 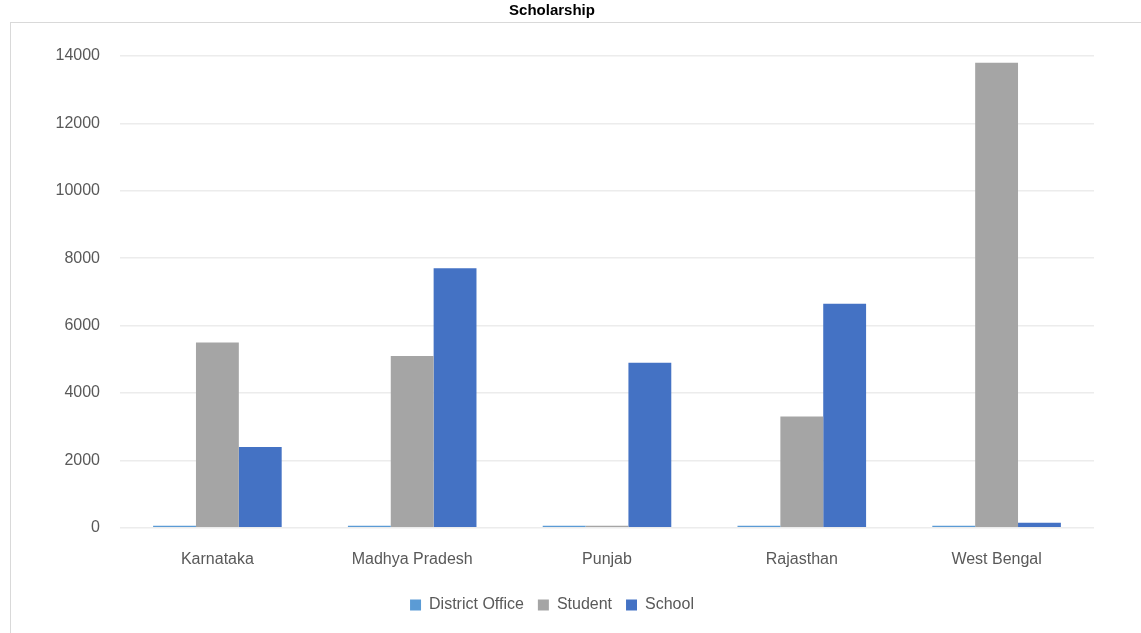 I want to click on y-tick-label: 8000, so click(x=82, y=257).